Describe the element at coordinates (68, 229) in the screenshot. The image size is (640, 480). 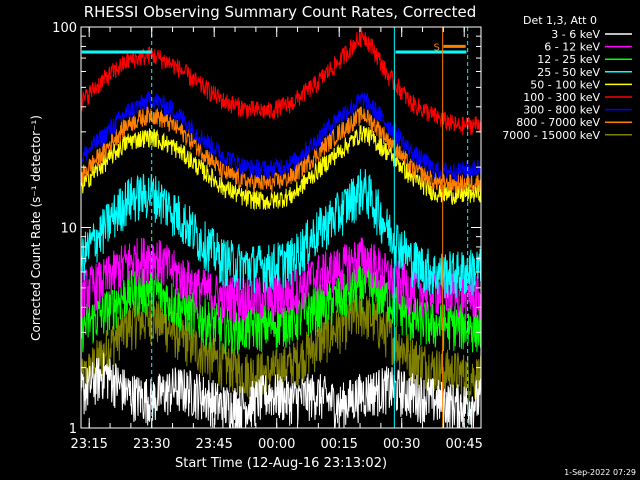
I see `y-tick-label: 10` at that location.